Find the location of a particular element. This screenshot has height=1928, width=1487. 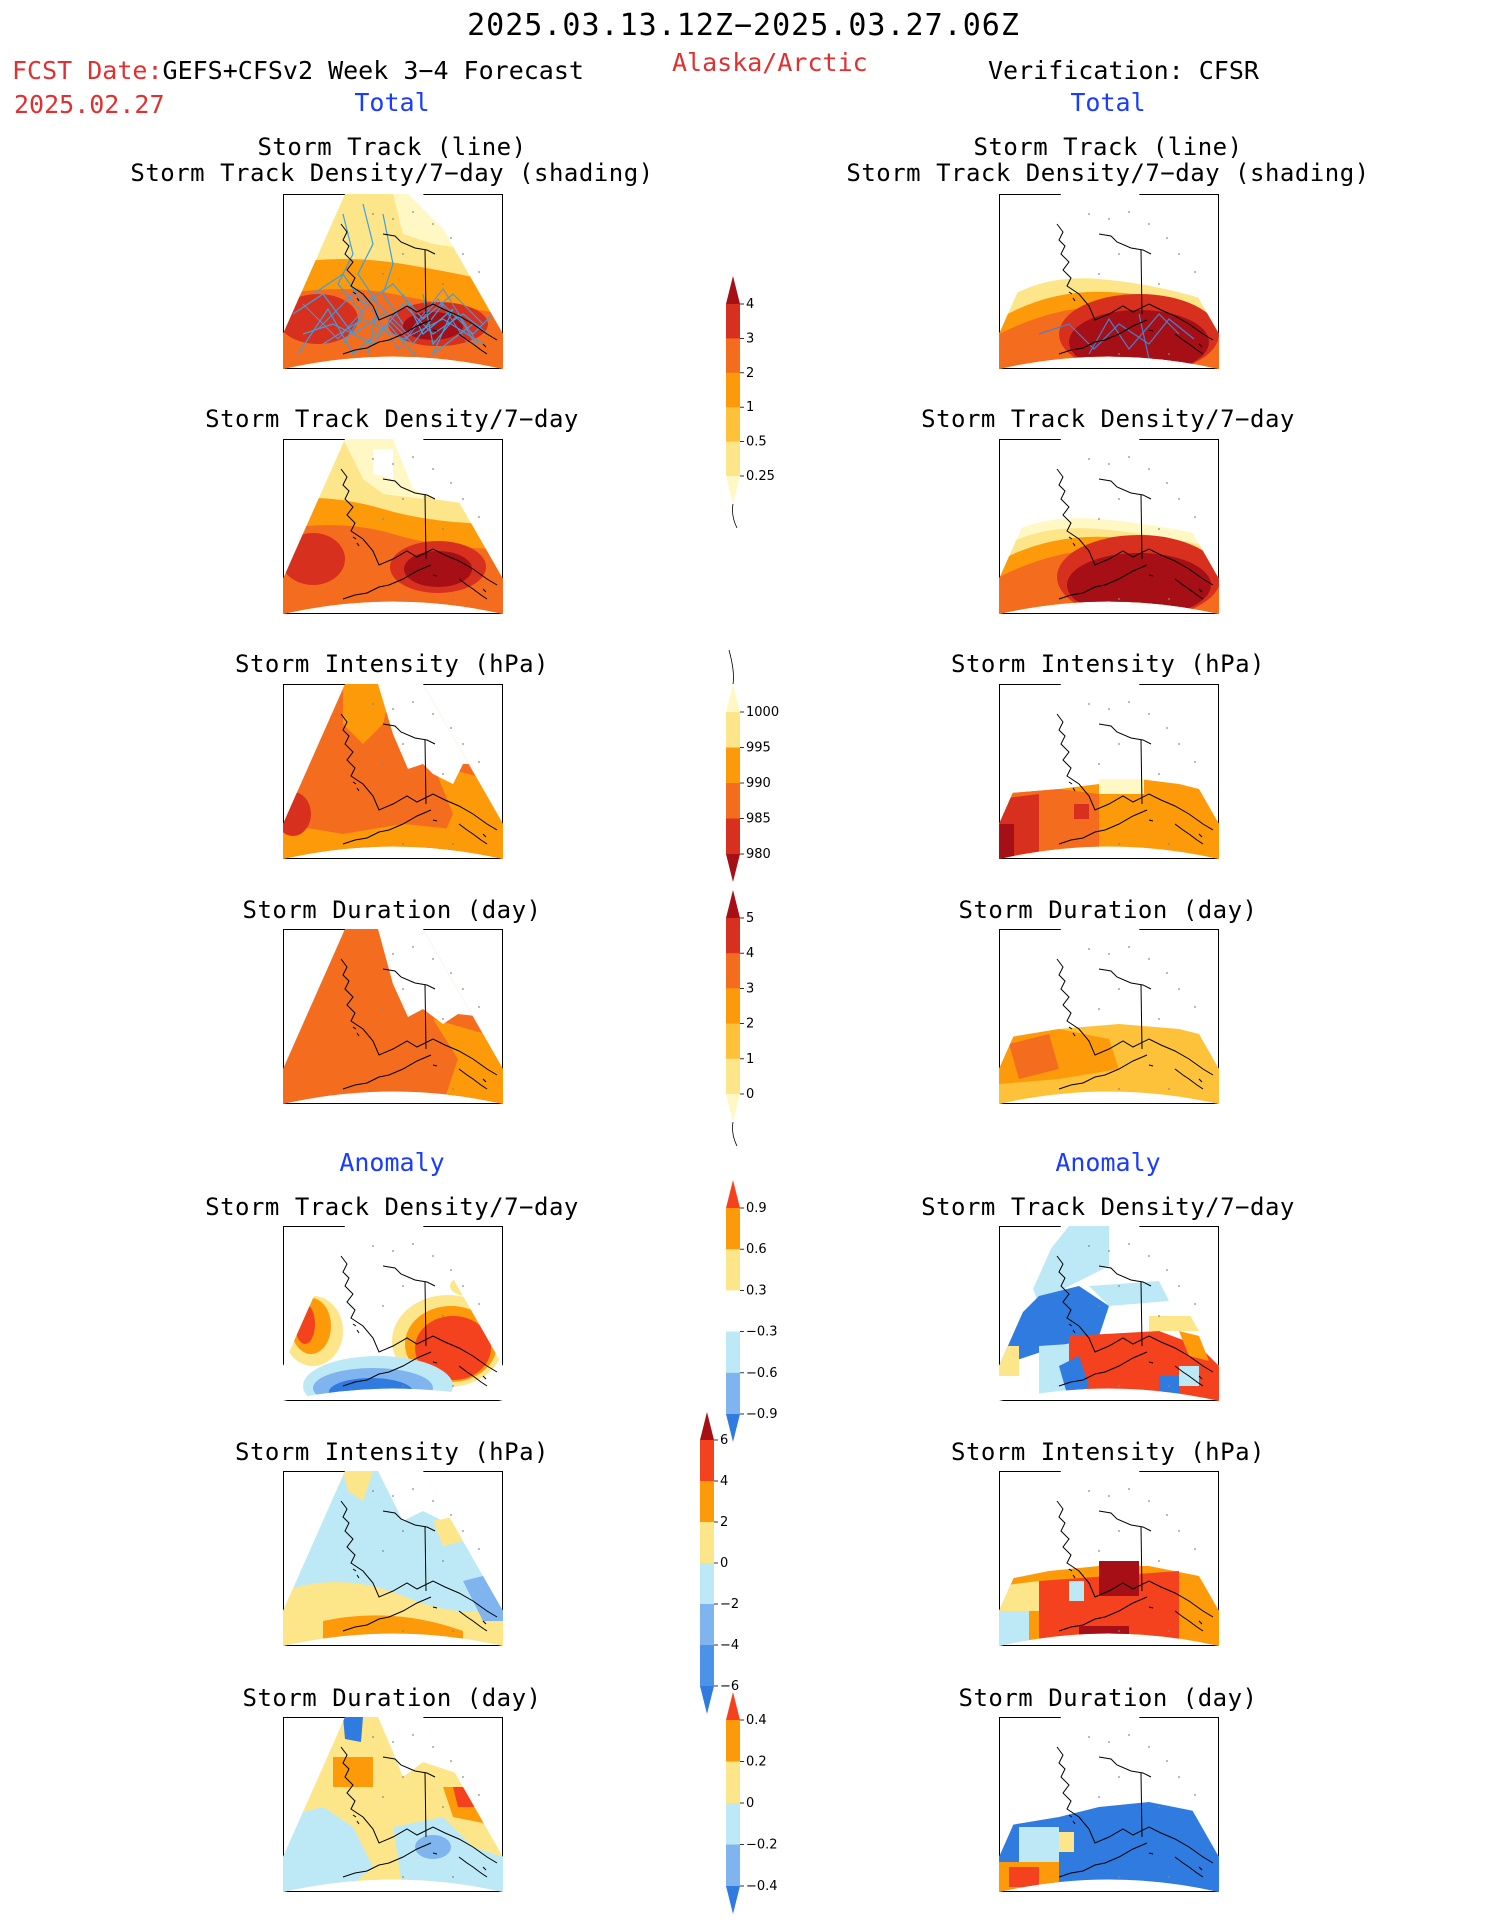

left-title-anom-density: Storm Track Density/7−day is located at coordinates (392, 1207).